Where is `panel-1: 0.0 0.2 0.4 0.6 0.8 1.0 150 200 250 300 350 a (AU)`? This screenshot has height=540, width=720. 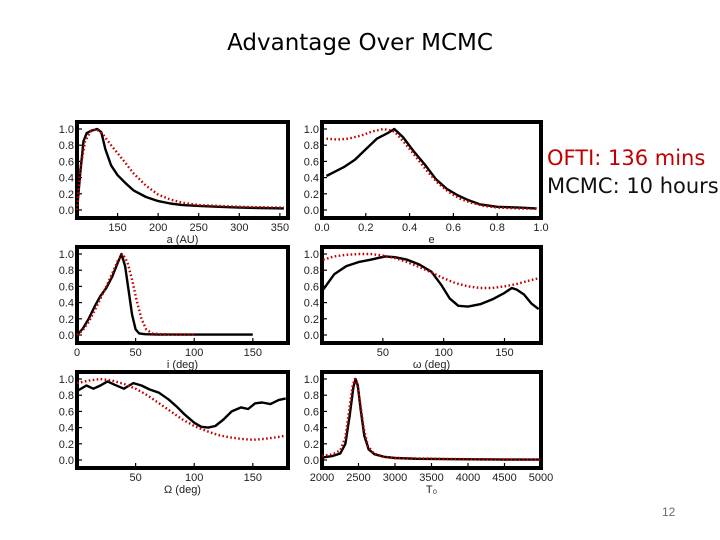
panel-1: 0.0 0.2 0.4 0.6 0.8 1.0 150 200 250 300 350 a (AU) is located at coordinates (174, 183).